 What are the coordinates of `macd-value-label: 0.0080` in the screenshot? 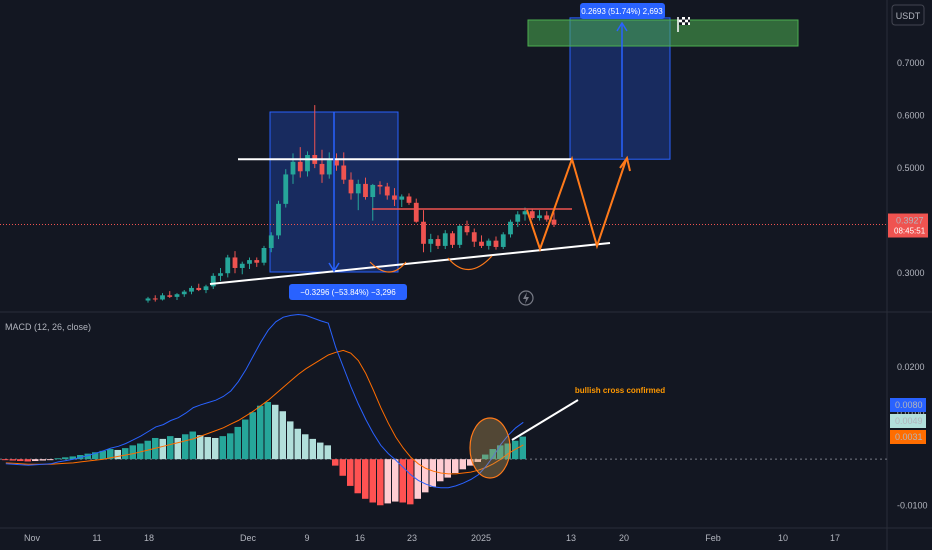 It's located at (909, 405).